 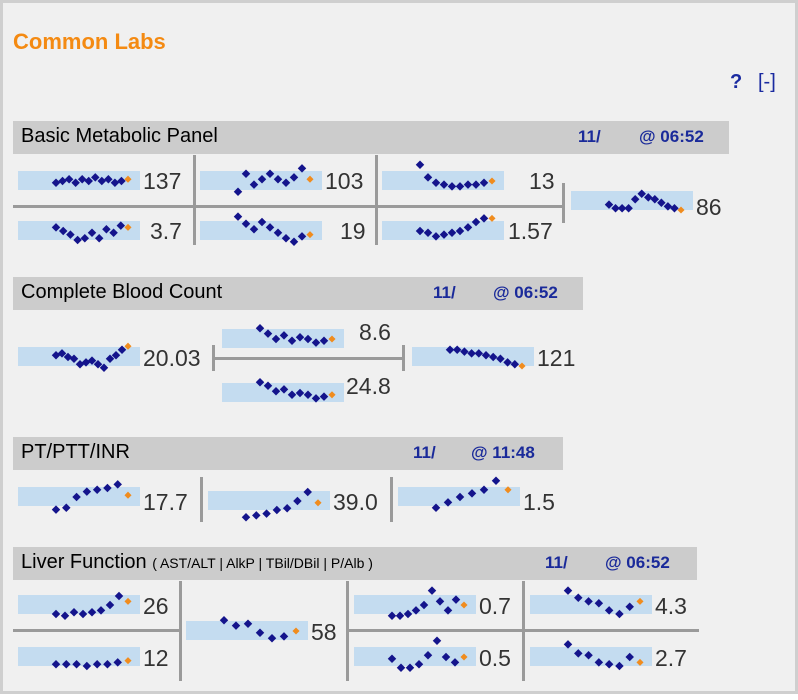 What do you see at coordinates (368, 386) in the screenshot?
I see `lab-value: 24.8` at bounding box center [368, 386].